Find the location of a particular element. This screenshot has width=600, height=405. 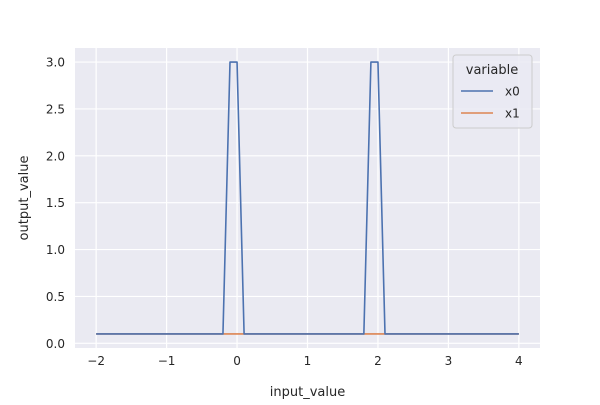

legend-title: variable is located at coordinates (492, 70).